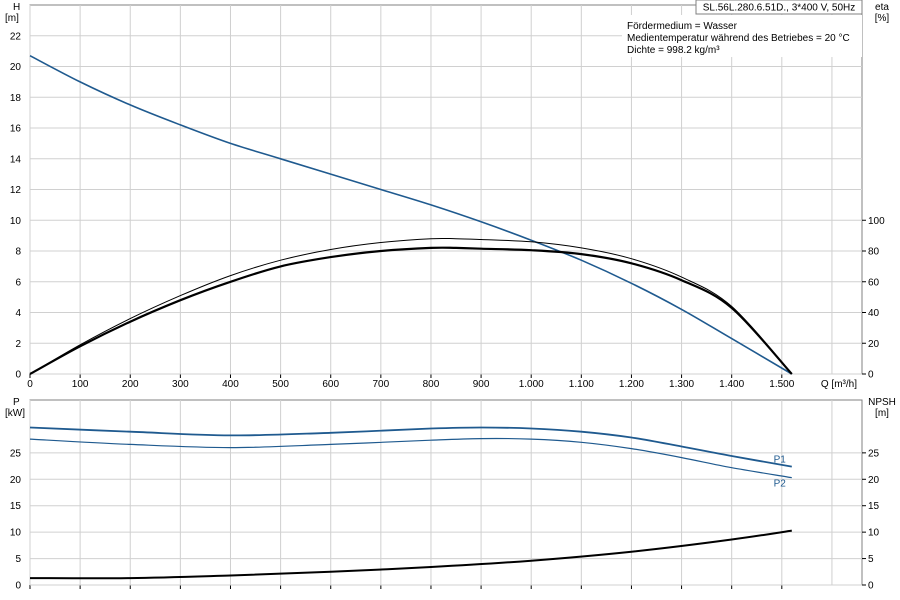 The width and height of the screenshot is (900, 600). What do you see at coordinates (30, 384) in the screenshot?
I see `x-tick-label: 0` at bounding box center [30, 384].